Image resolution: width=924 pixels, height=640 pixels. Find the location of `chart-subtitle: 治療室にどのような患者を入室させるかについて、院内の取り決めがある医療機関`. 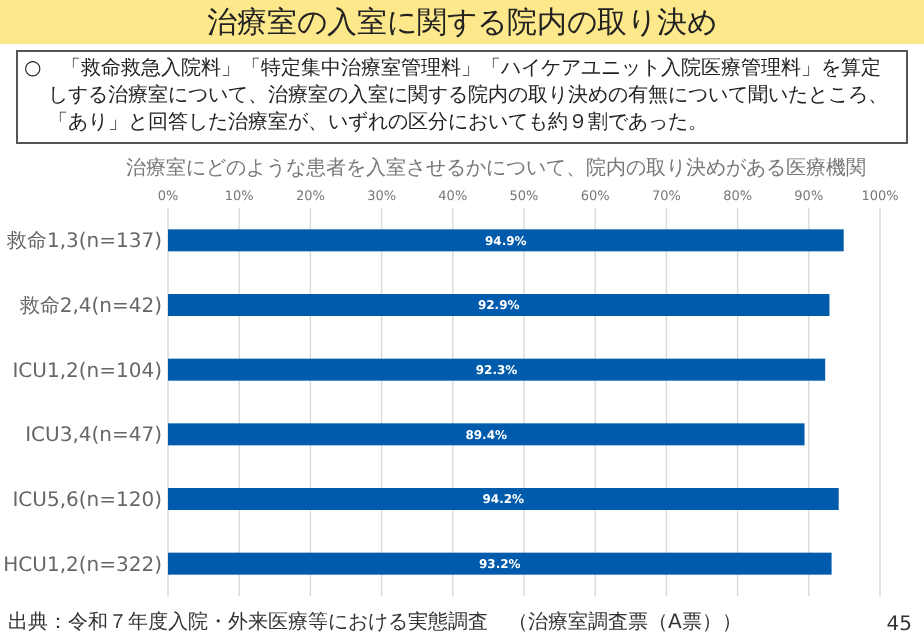

chart-subtitle: 治療室にどのような患者を入室させるかについて、院内の取り決めがある医療機関 is located at coordinates (496, 168).